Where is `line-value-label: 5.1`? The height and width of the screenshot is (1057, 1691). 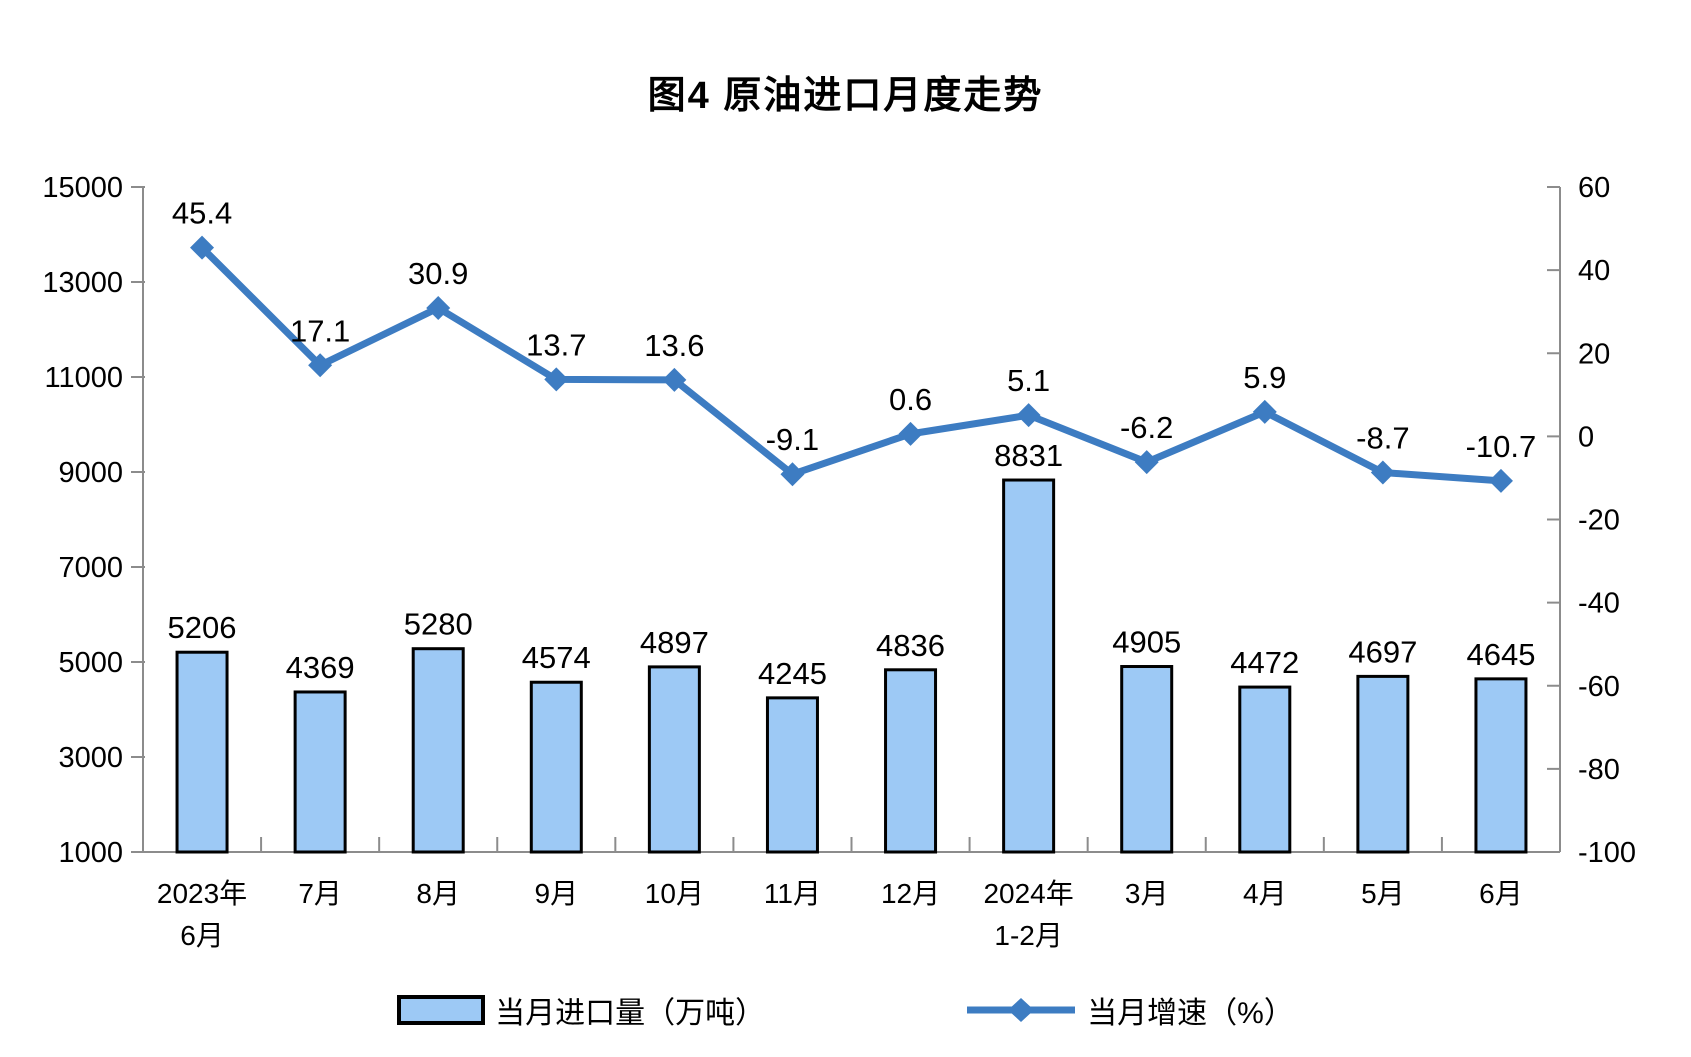
line-value-label: 5.1 is located at coordinates (1028, 380).